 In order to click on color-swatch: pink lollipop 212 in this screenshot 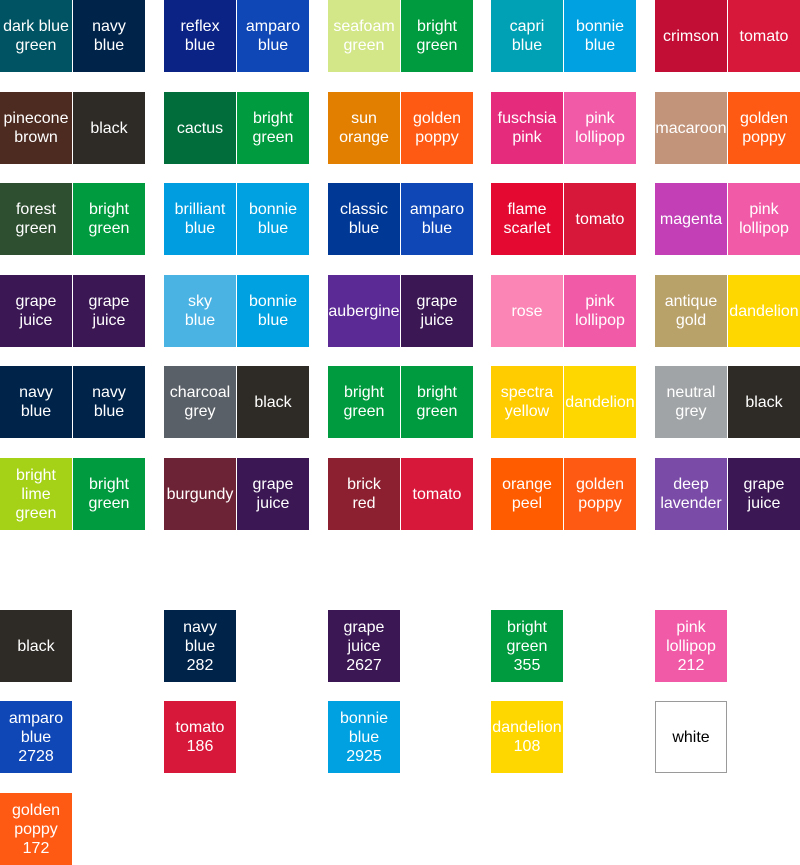, I will do `click(691, 646)`.